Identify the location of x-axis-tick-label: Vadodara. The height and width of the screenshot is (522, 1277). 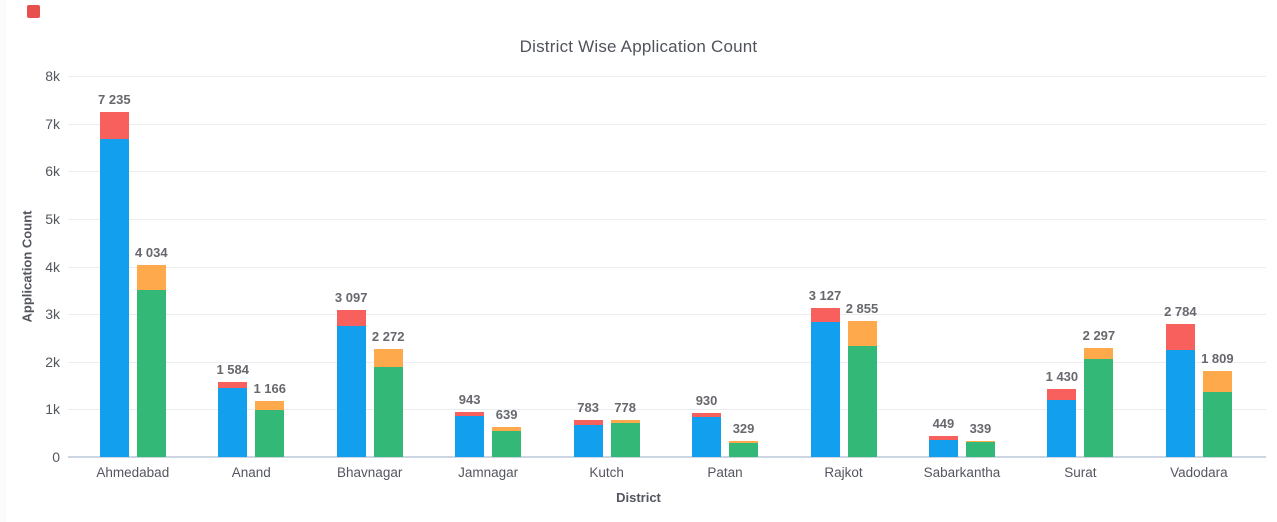
(1199, 472).